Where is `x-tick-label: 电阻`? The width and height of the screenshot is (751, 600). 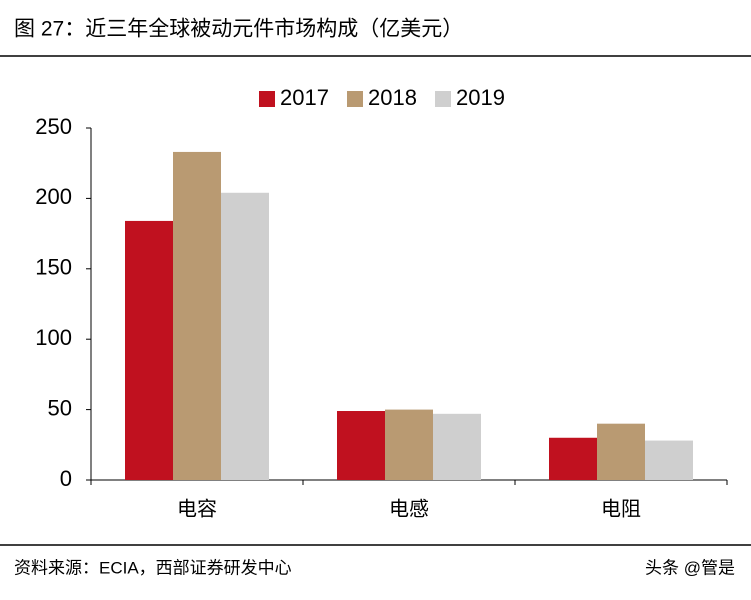 x-tick-label: 电阻 is located at coordinates (621, 508).